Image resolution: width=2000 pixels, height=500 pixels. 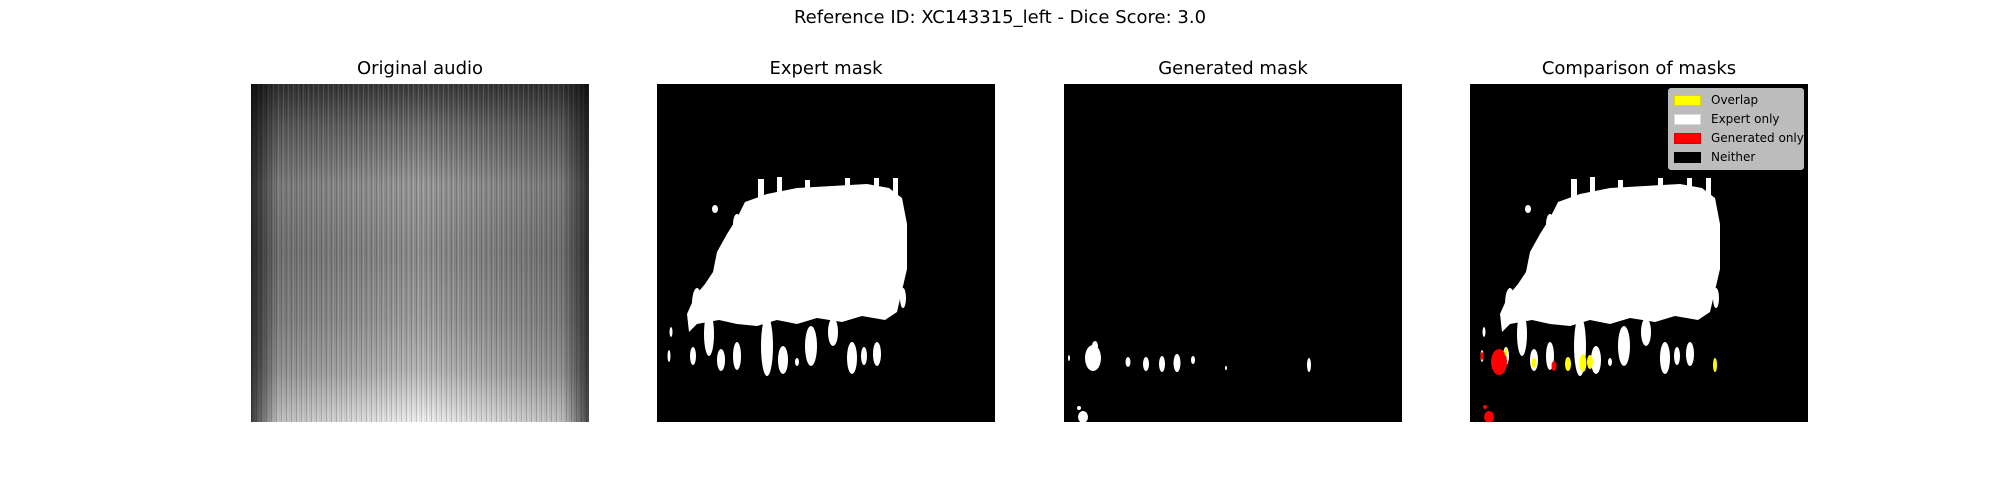 What do you see at coordinates (1639, 68) in the screenshot?
I see `panel-title-comparison: Comparison of masks` at bounding box center [1639, 68].